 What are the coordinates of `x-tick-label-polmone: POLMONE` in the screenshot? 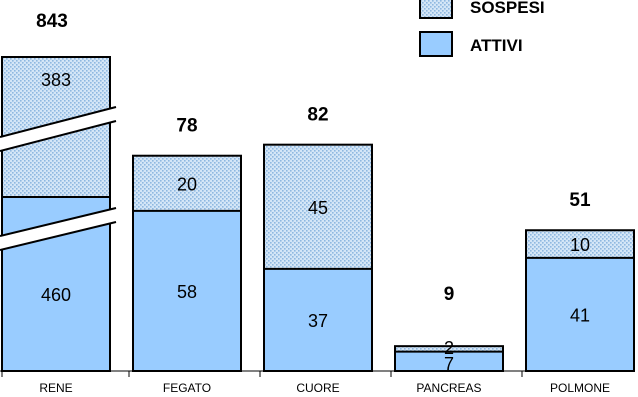 It's located at (580, 388).